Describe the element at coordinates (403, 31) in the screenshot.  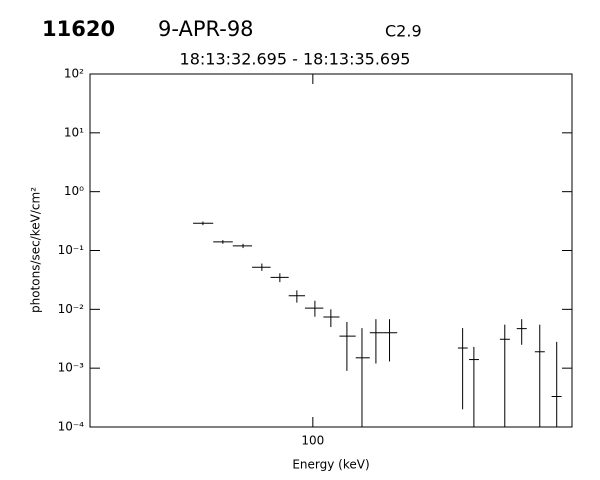
I see `flare-class: C2.9` at that location.